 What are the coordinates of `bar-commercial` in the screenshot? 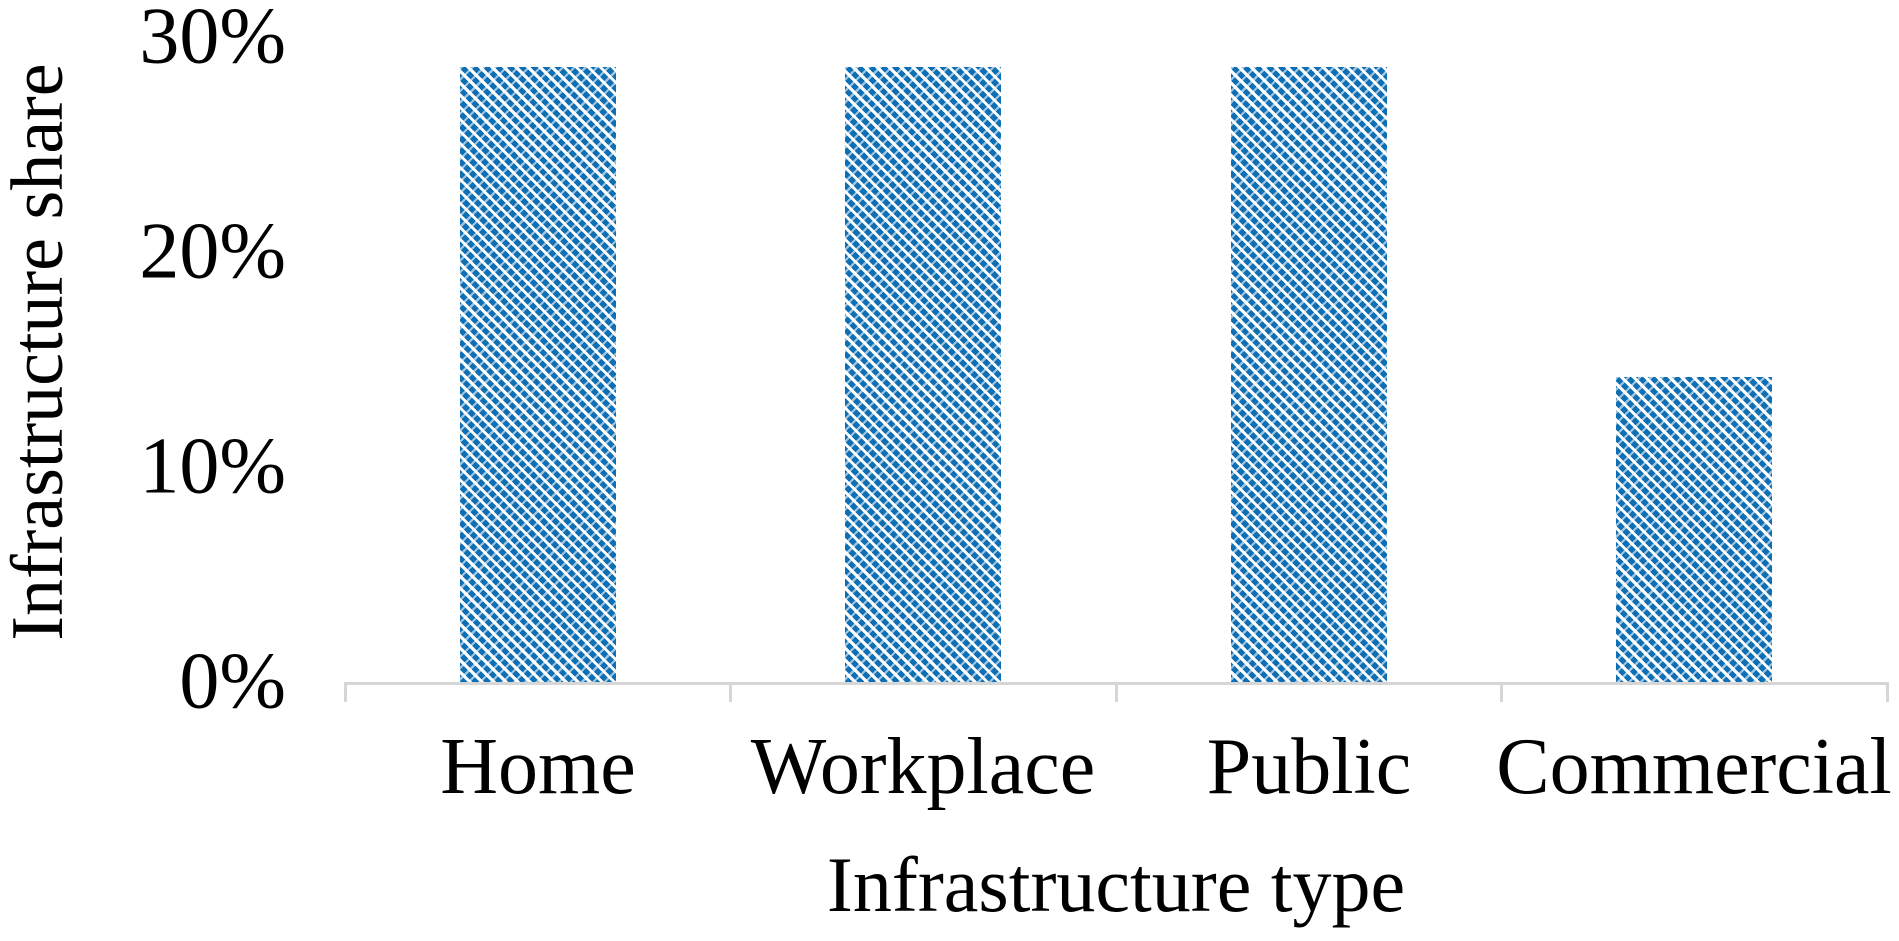 It's located at (1694, 529).